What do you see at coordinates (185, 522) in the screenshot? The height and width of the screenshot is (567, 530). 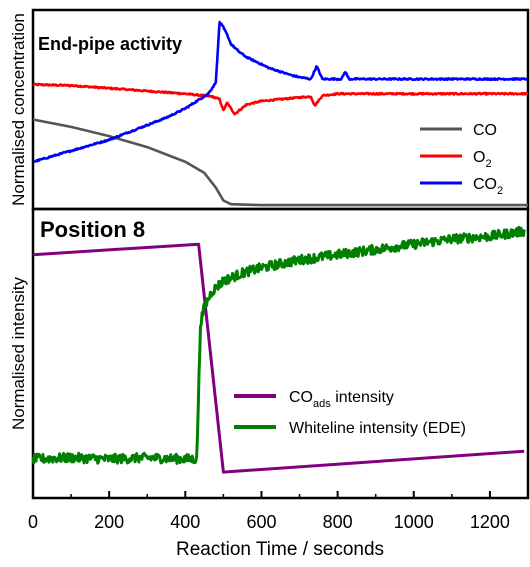 I see `x-tick-label-400: 400` at bounding box center [185, 522].